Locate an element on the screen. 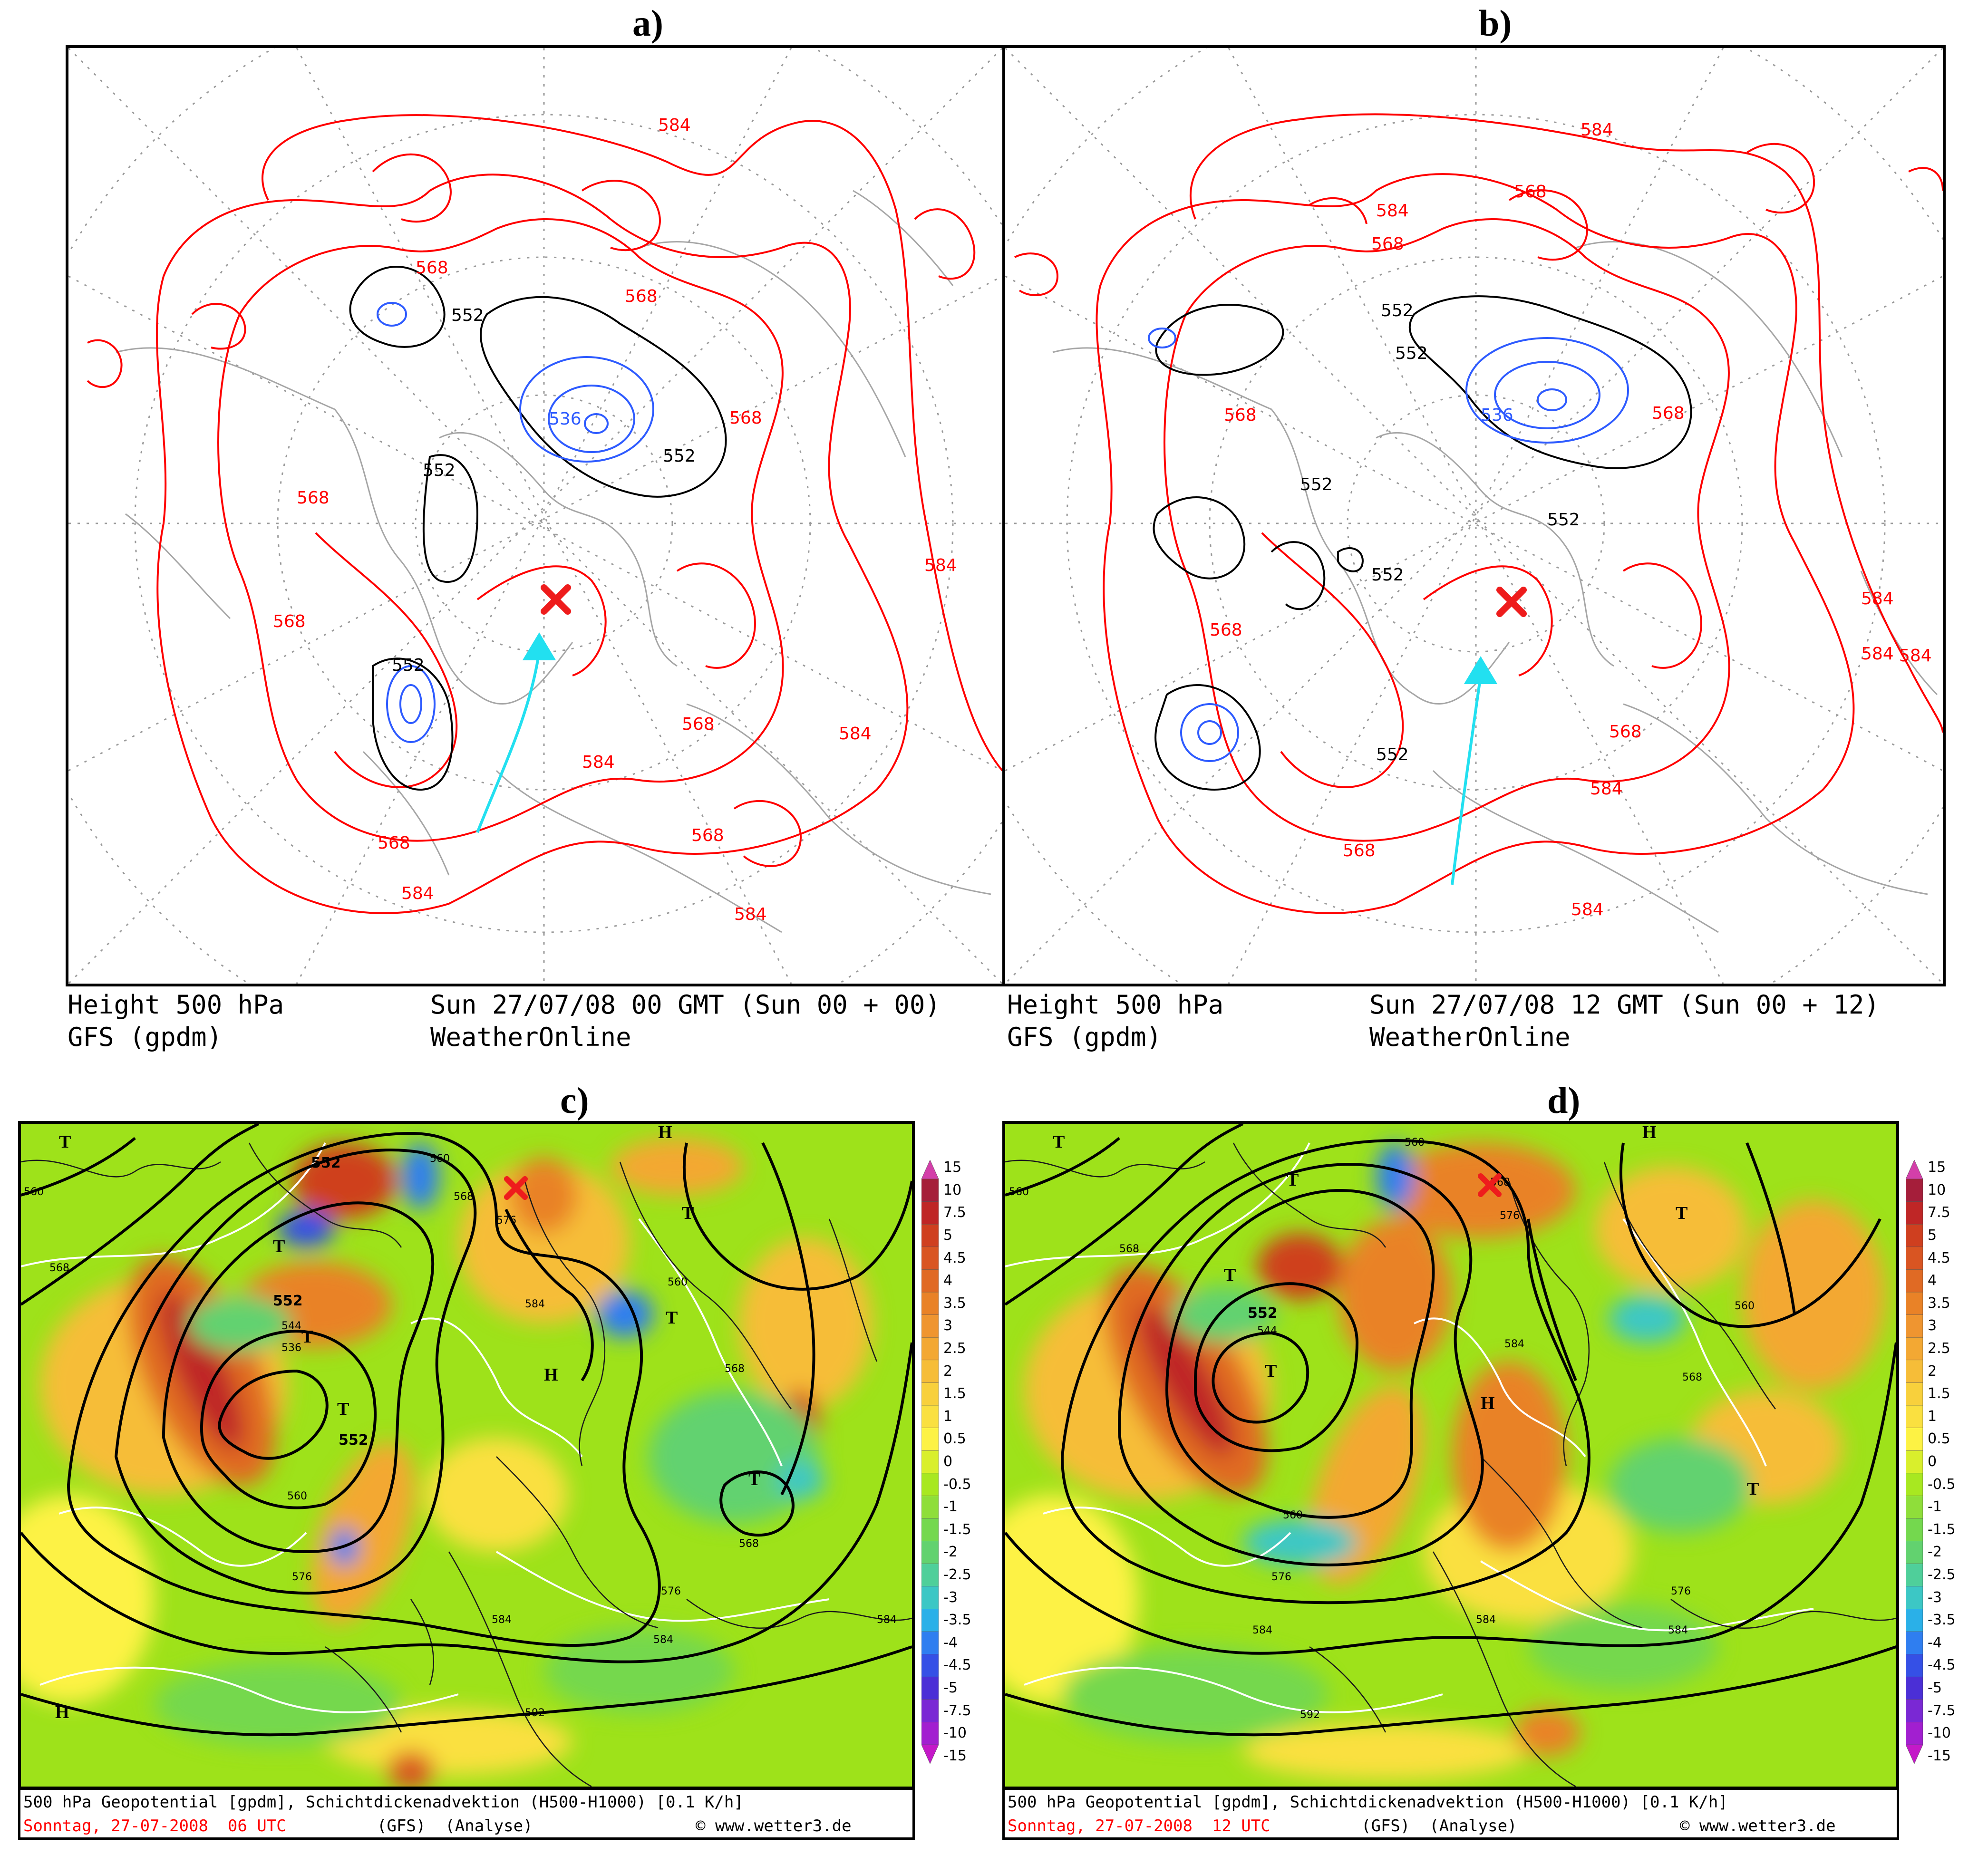 Image resolution: width=1988 pixels, height=1855 pixels. panel-d-letter: d) is located at coordinates (1564, 1100).